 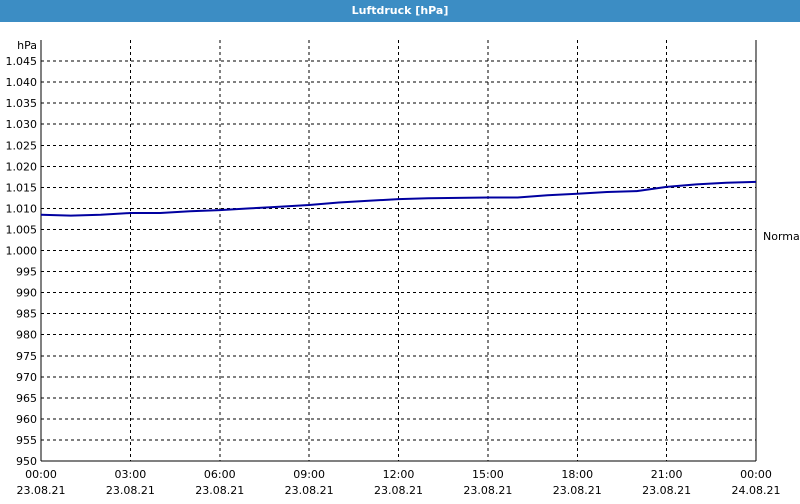 What do you see at coordinates (26, 461) in the screenshot?
I see `y-tick-label: 950` at bounding box center [26, 461].